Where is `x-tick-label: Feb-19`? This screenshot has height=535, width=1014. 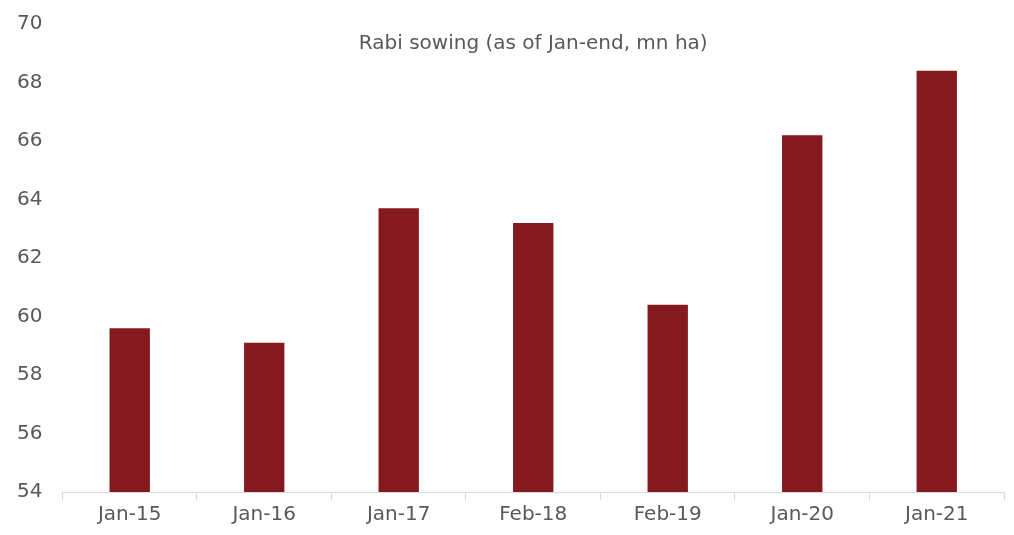
x-tick-label: Feb-19 is located at coordinates (667, 513).